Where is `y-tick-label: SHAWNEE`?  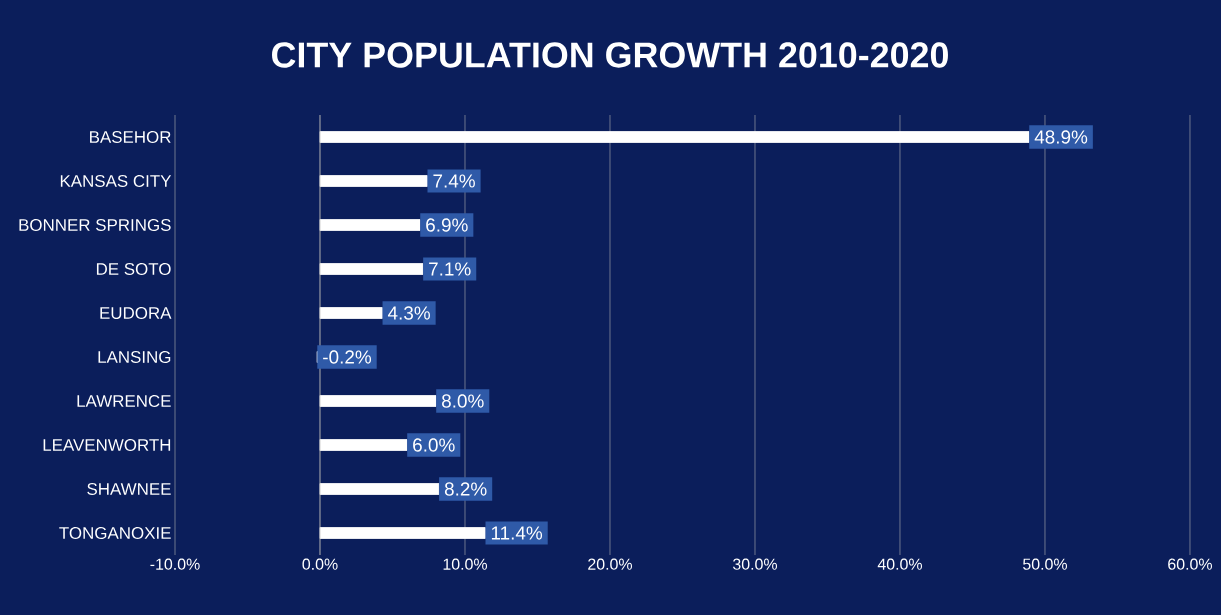 y-tick-label: SHAWNEE is located at coordinates (129, 489).